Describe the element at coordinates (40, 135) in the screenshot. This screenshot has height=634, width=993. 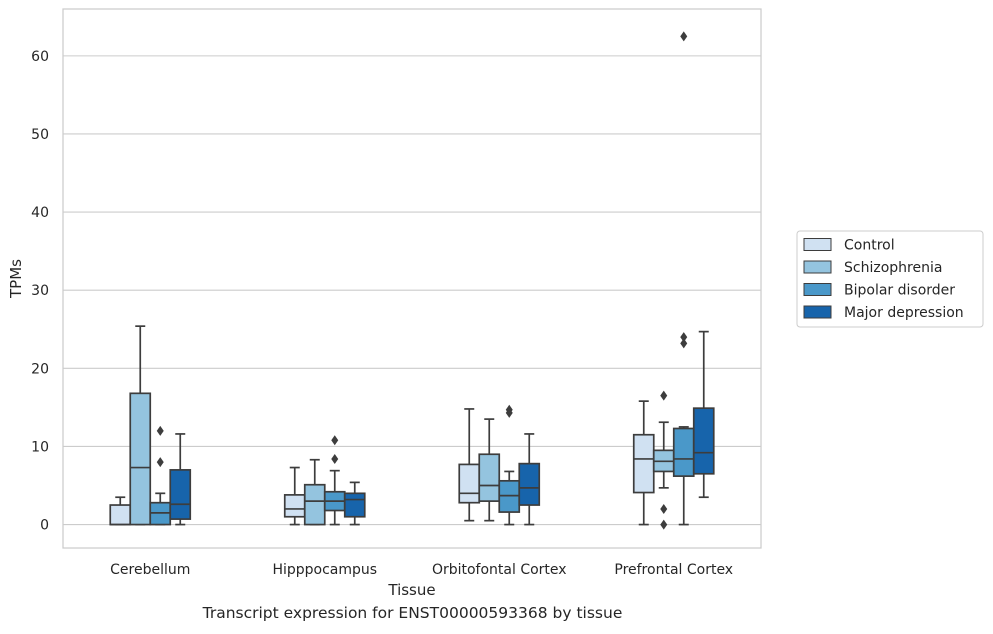
I see `y-tick-label: 50` at that location.